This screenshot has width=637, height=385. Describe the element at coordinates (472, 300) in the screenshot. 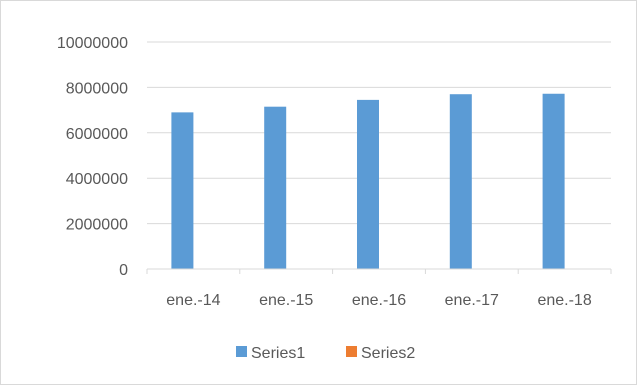

I see `x-tick-label: ene.-17` at that location.